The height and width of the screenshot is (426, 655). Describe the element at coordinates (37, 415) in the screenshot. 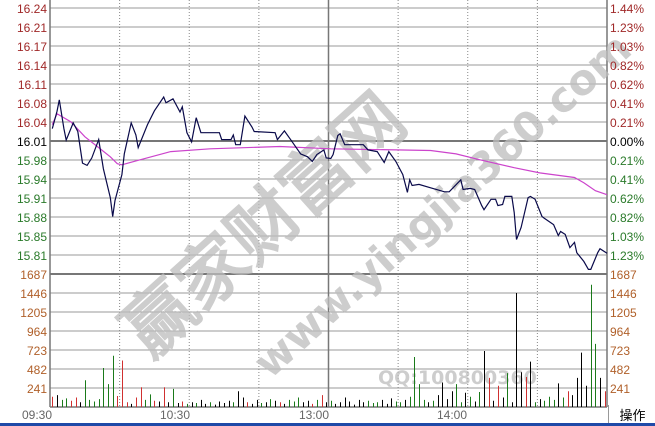

I see `time-tick-label: 09:30` at that location.